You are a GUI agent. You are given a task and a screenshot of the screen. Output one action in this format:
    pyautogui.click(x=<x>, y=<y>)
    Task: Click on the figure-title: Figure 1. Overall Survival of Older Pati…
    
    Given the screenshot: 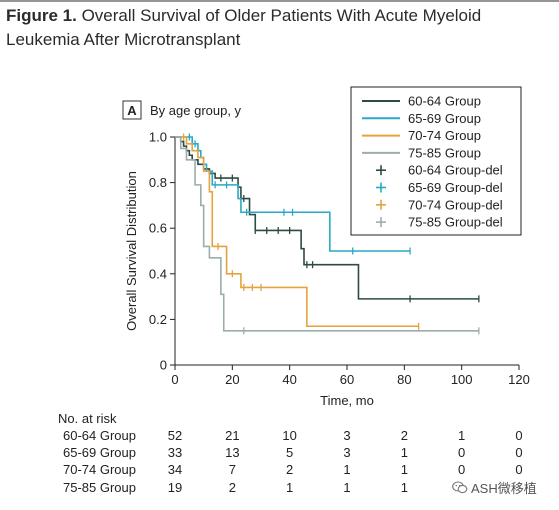 What is the action you would take?
    pyautogui.click(x=281, y=28)
    